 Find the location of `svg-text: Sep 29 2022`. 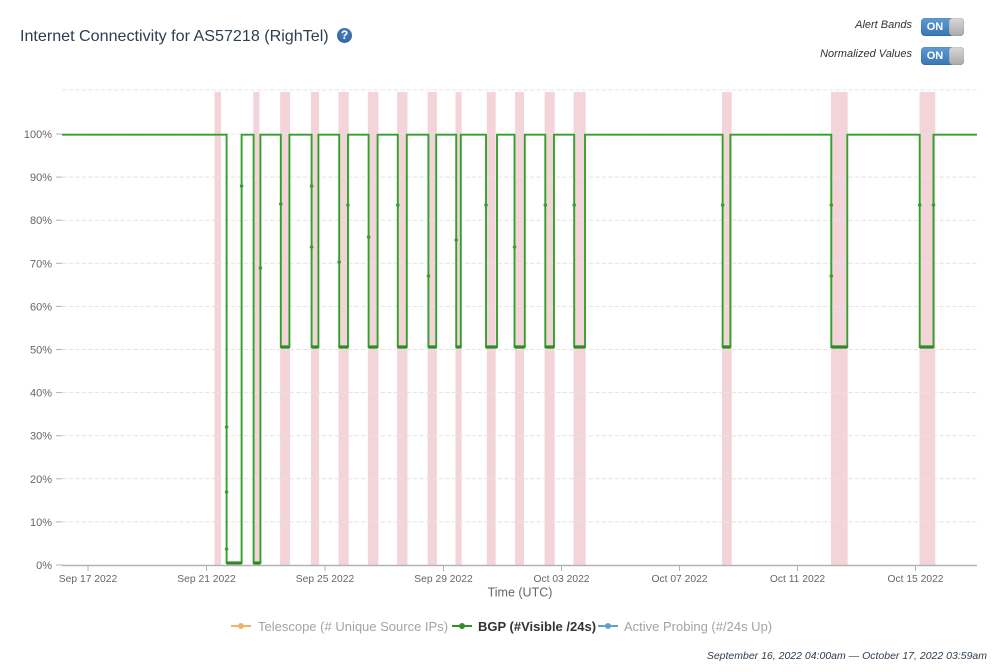

svg-text: Sep 29 2022 is located at coordinates (443, 579).